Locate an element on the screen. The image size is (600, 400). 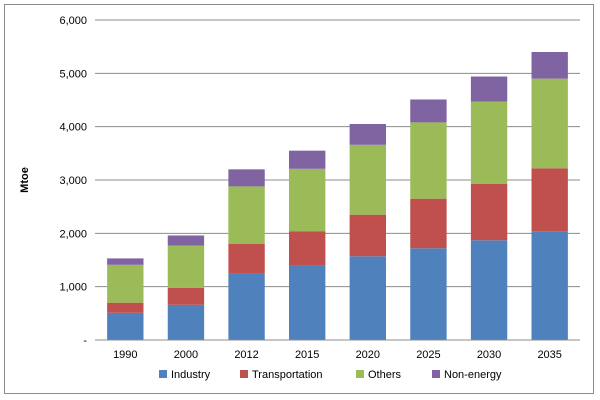
bar-non-energy-2035 is located at coordinates (549, 65).